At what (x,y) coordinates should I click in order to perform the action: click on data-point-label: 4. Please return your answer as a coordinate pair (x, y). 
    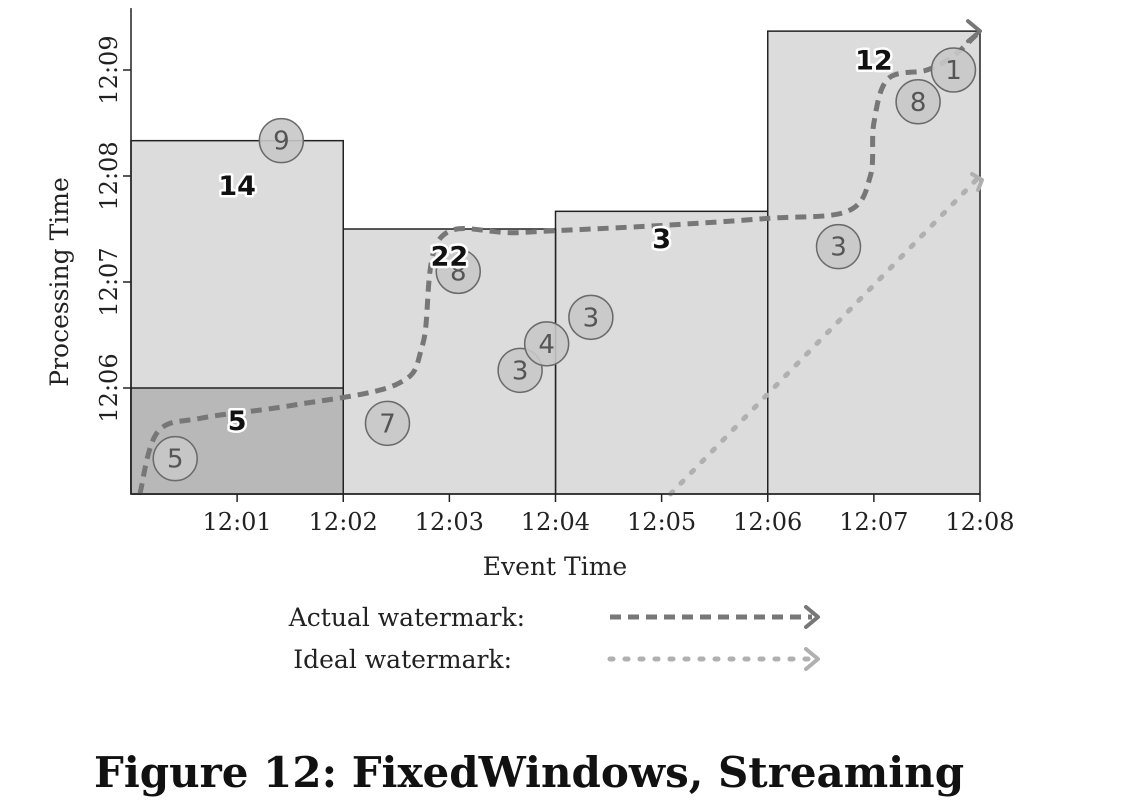
    Looking at the image, I should click on (546, 345).